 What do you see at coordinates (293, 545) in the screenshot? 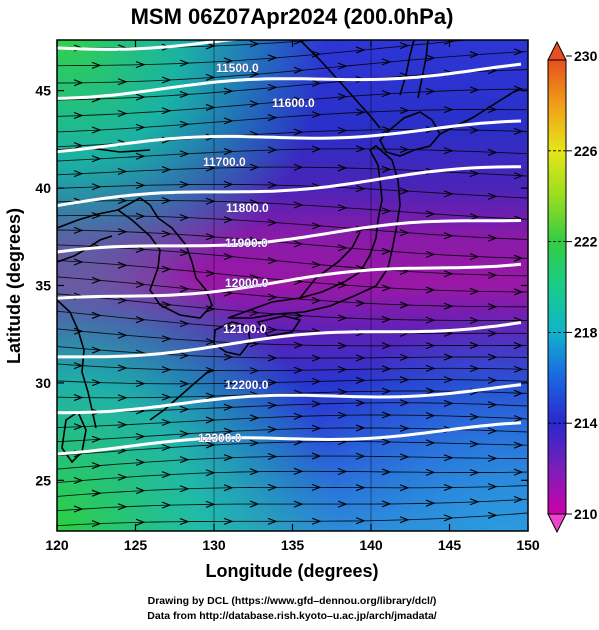
I see `x-tick-label: 135` at bounding box center [293, 545].